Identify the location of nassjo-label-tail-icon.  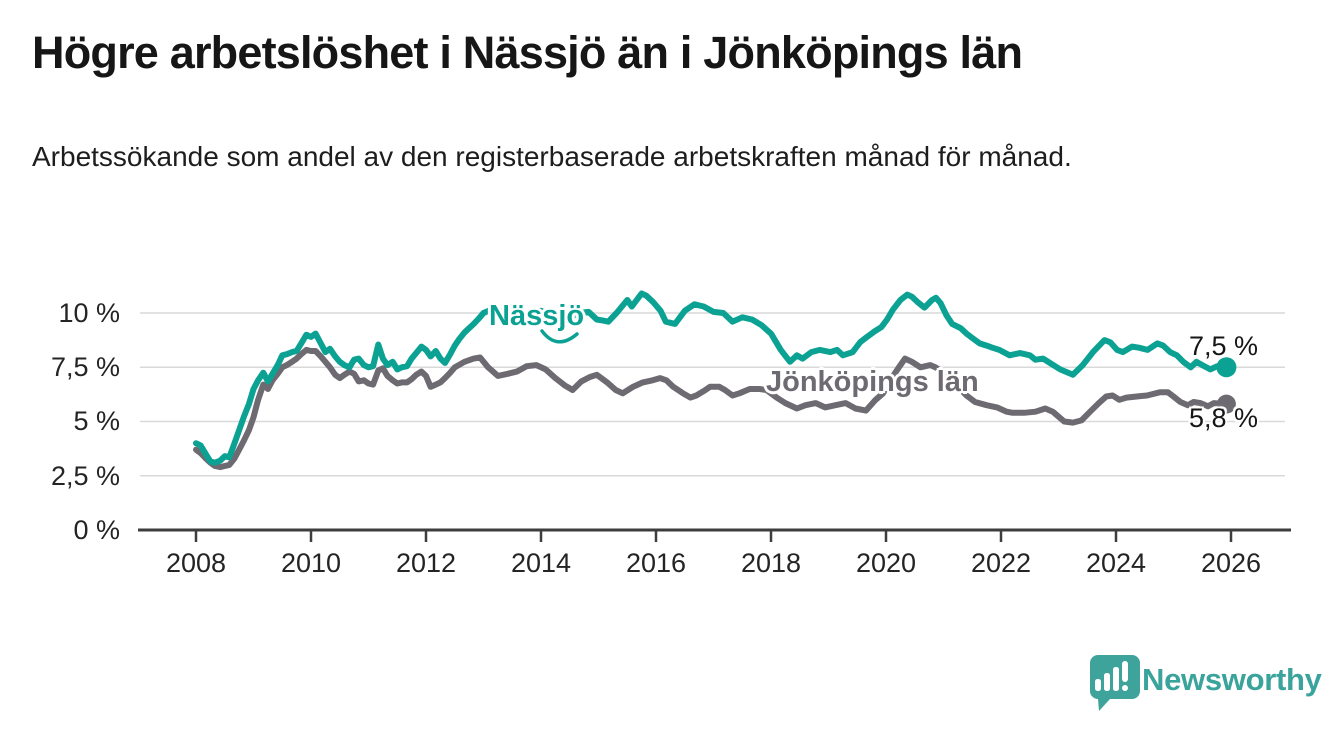
(559, 336).